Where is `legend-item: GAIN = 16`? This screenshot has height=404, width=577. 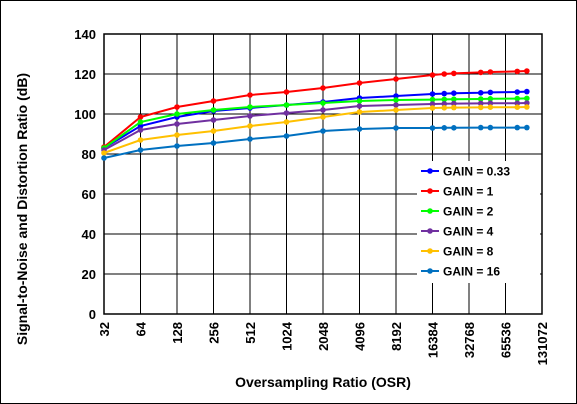 legend-item: GAIN = 16 is located at coordinates (460, 272).